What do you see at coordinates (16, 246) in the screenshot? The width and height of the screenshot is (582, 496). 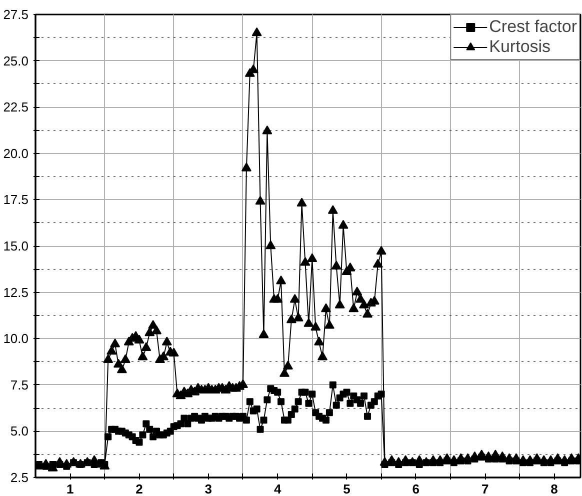 I see `y-tick-label: 15.0` at bounding box center [16, 246].